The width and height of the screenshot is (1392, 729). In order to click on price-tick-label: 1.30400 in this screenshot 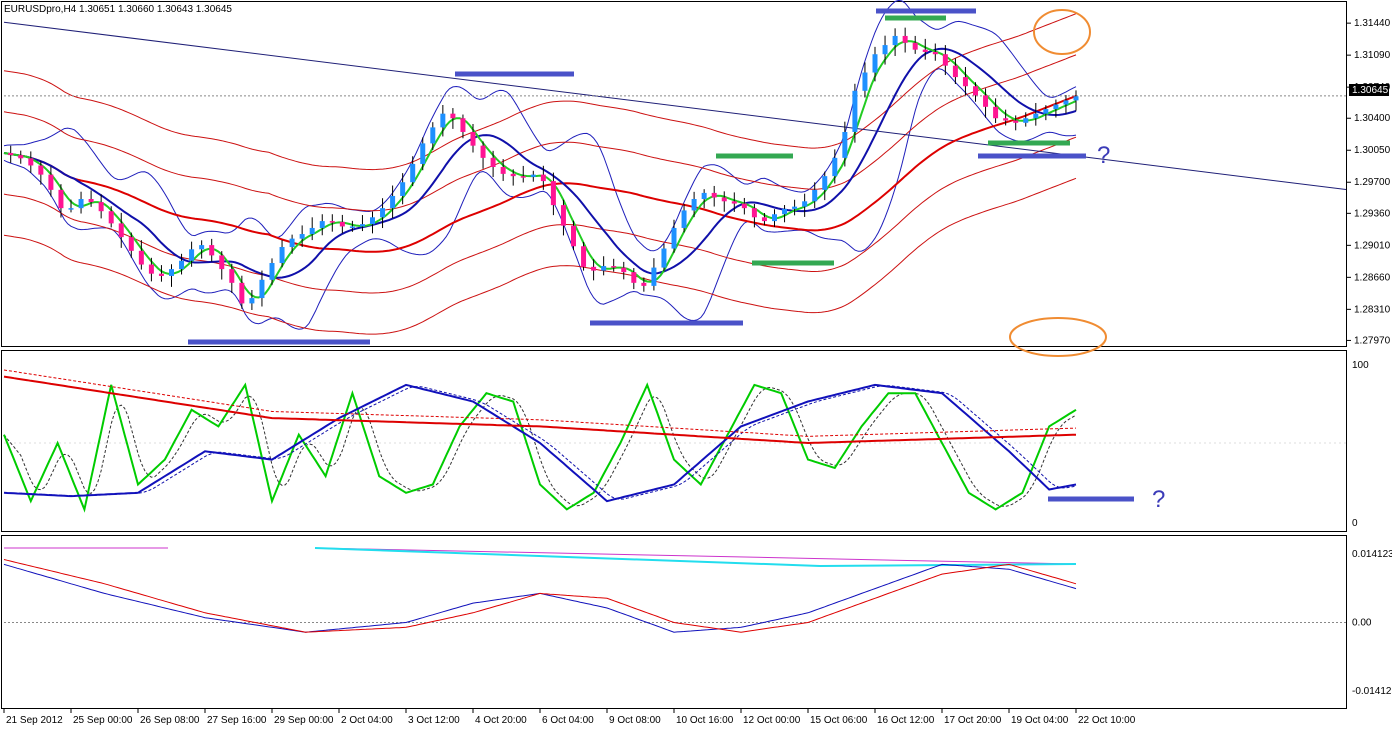, I will do `click(1372, 118)`.